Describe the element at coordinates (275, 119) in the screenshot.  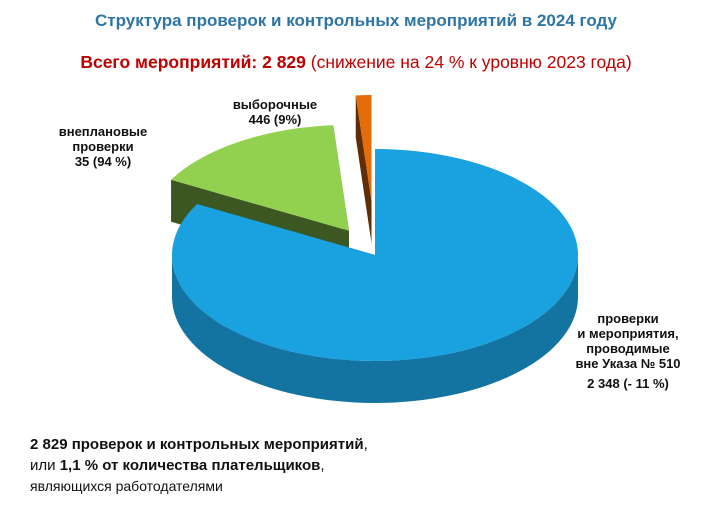
I see `label-planned-value: 446 (9%)` at that location.